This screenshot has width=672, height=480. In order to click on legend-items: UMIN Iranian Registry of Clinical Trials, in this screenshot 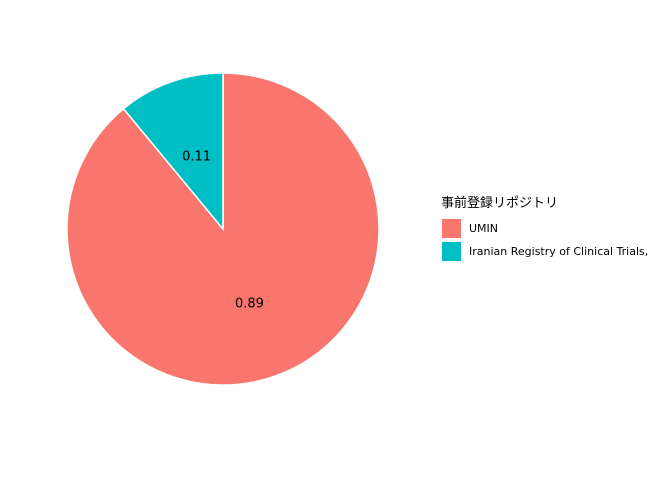, I will do `click(545, 240)`.